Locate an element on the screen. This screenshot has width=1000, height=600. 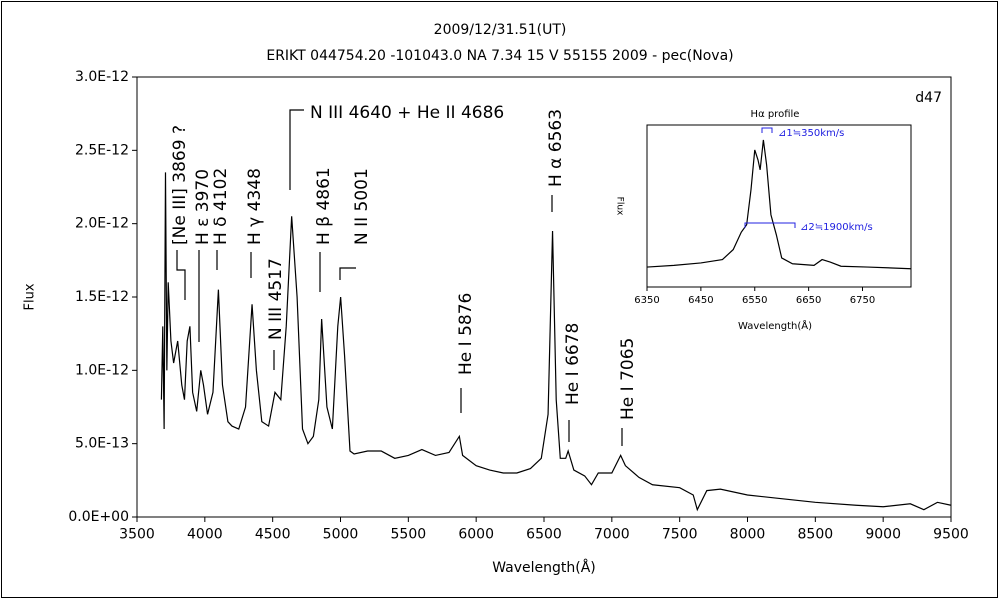
x-tick-label: 8500 is located at coordinates (816, 535).